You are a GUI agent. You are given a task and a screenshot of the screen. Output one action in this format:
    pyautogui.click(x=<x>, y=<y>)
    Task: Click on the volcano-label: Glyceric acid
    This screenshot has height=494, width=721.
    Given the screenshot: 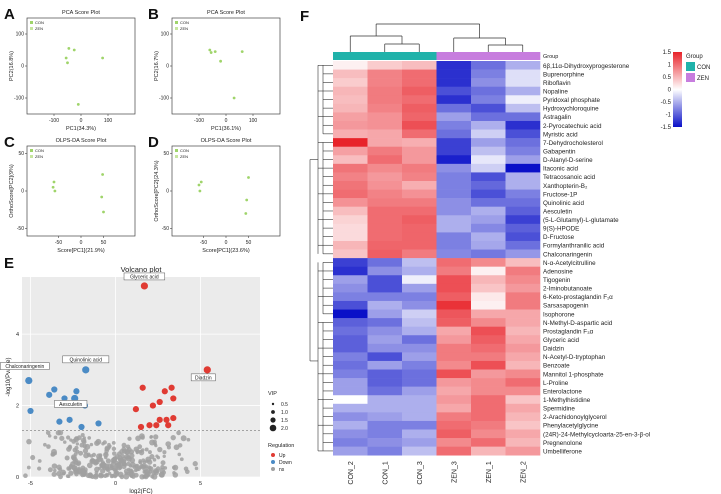 What is the action you would take?
    pyautogui.click(x=144, y=277)
    